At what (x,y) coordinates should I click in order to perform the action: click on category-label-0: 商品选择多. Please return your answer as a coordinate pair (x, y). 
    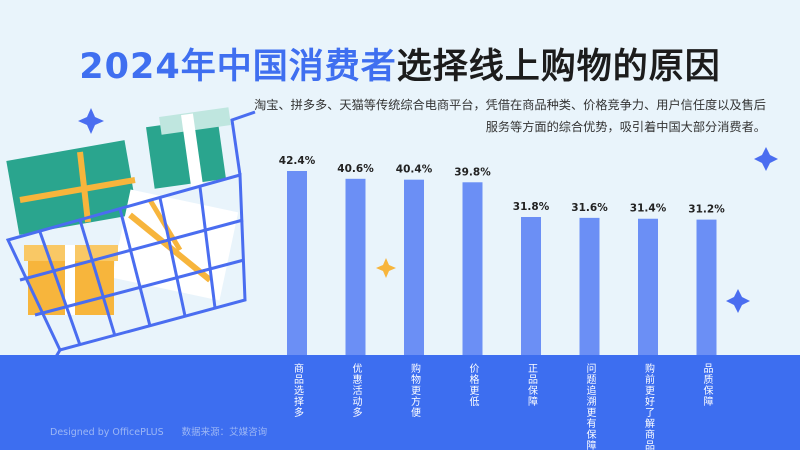
    Looking at the image, I should click on (298, 390).